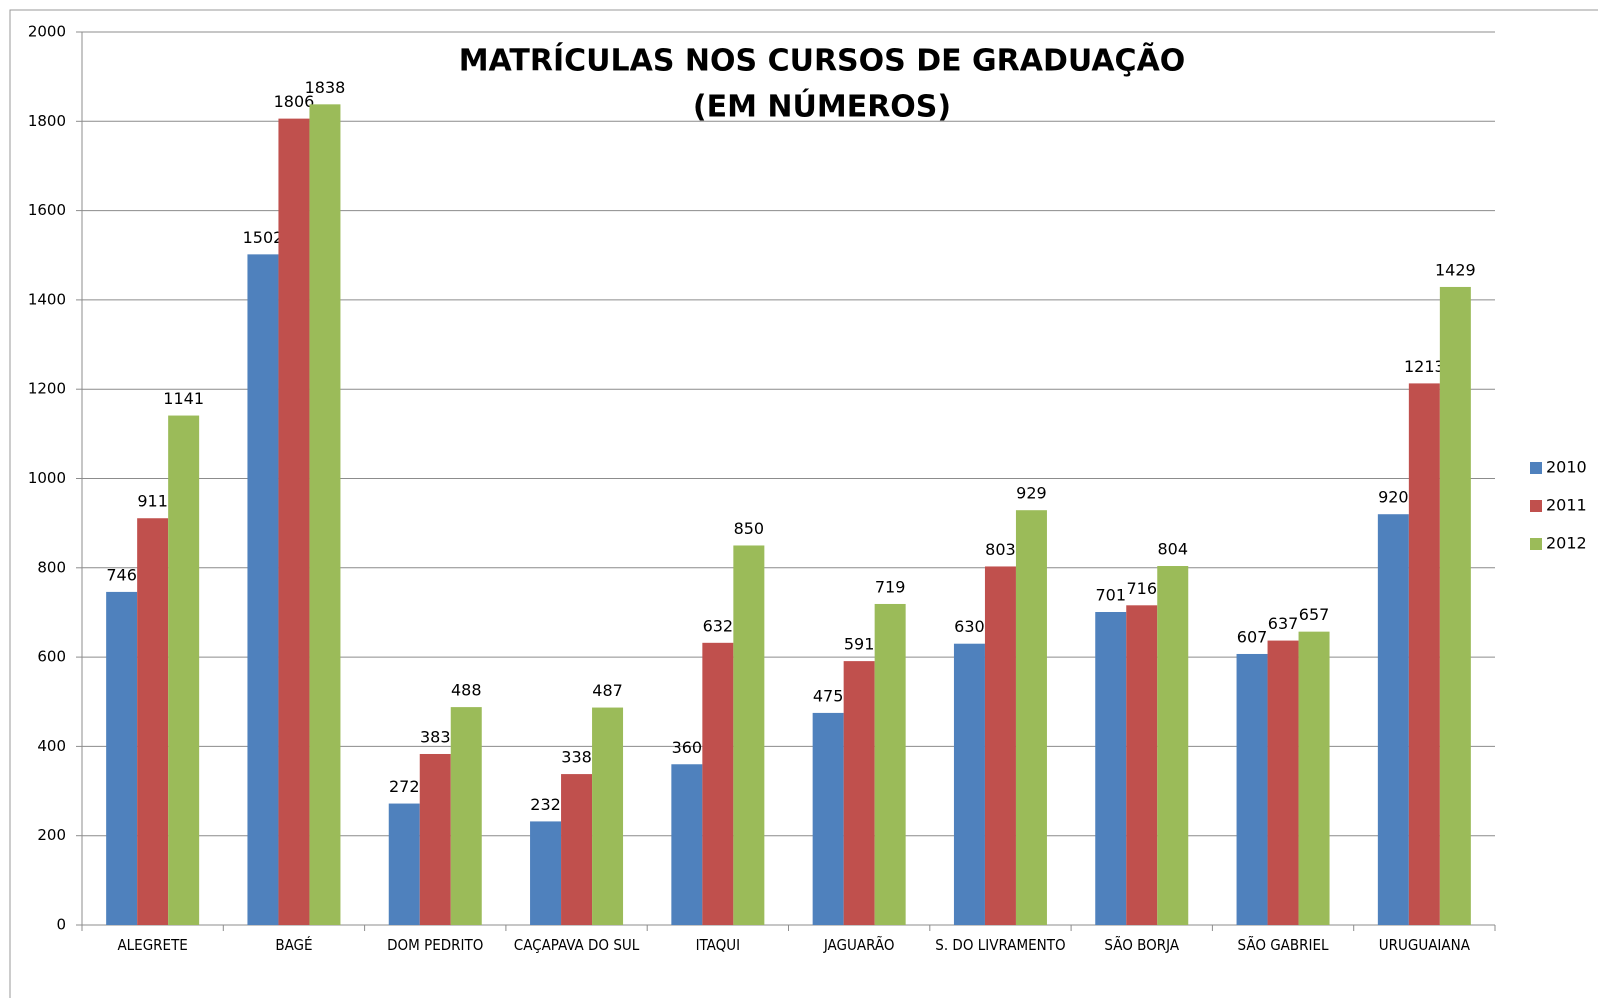 The image size is (1598, 998). What do you see at coordinates (47, 32) in the screenshot?
I see `y-tick-label: 2000` at bounding box center [47, 32].